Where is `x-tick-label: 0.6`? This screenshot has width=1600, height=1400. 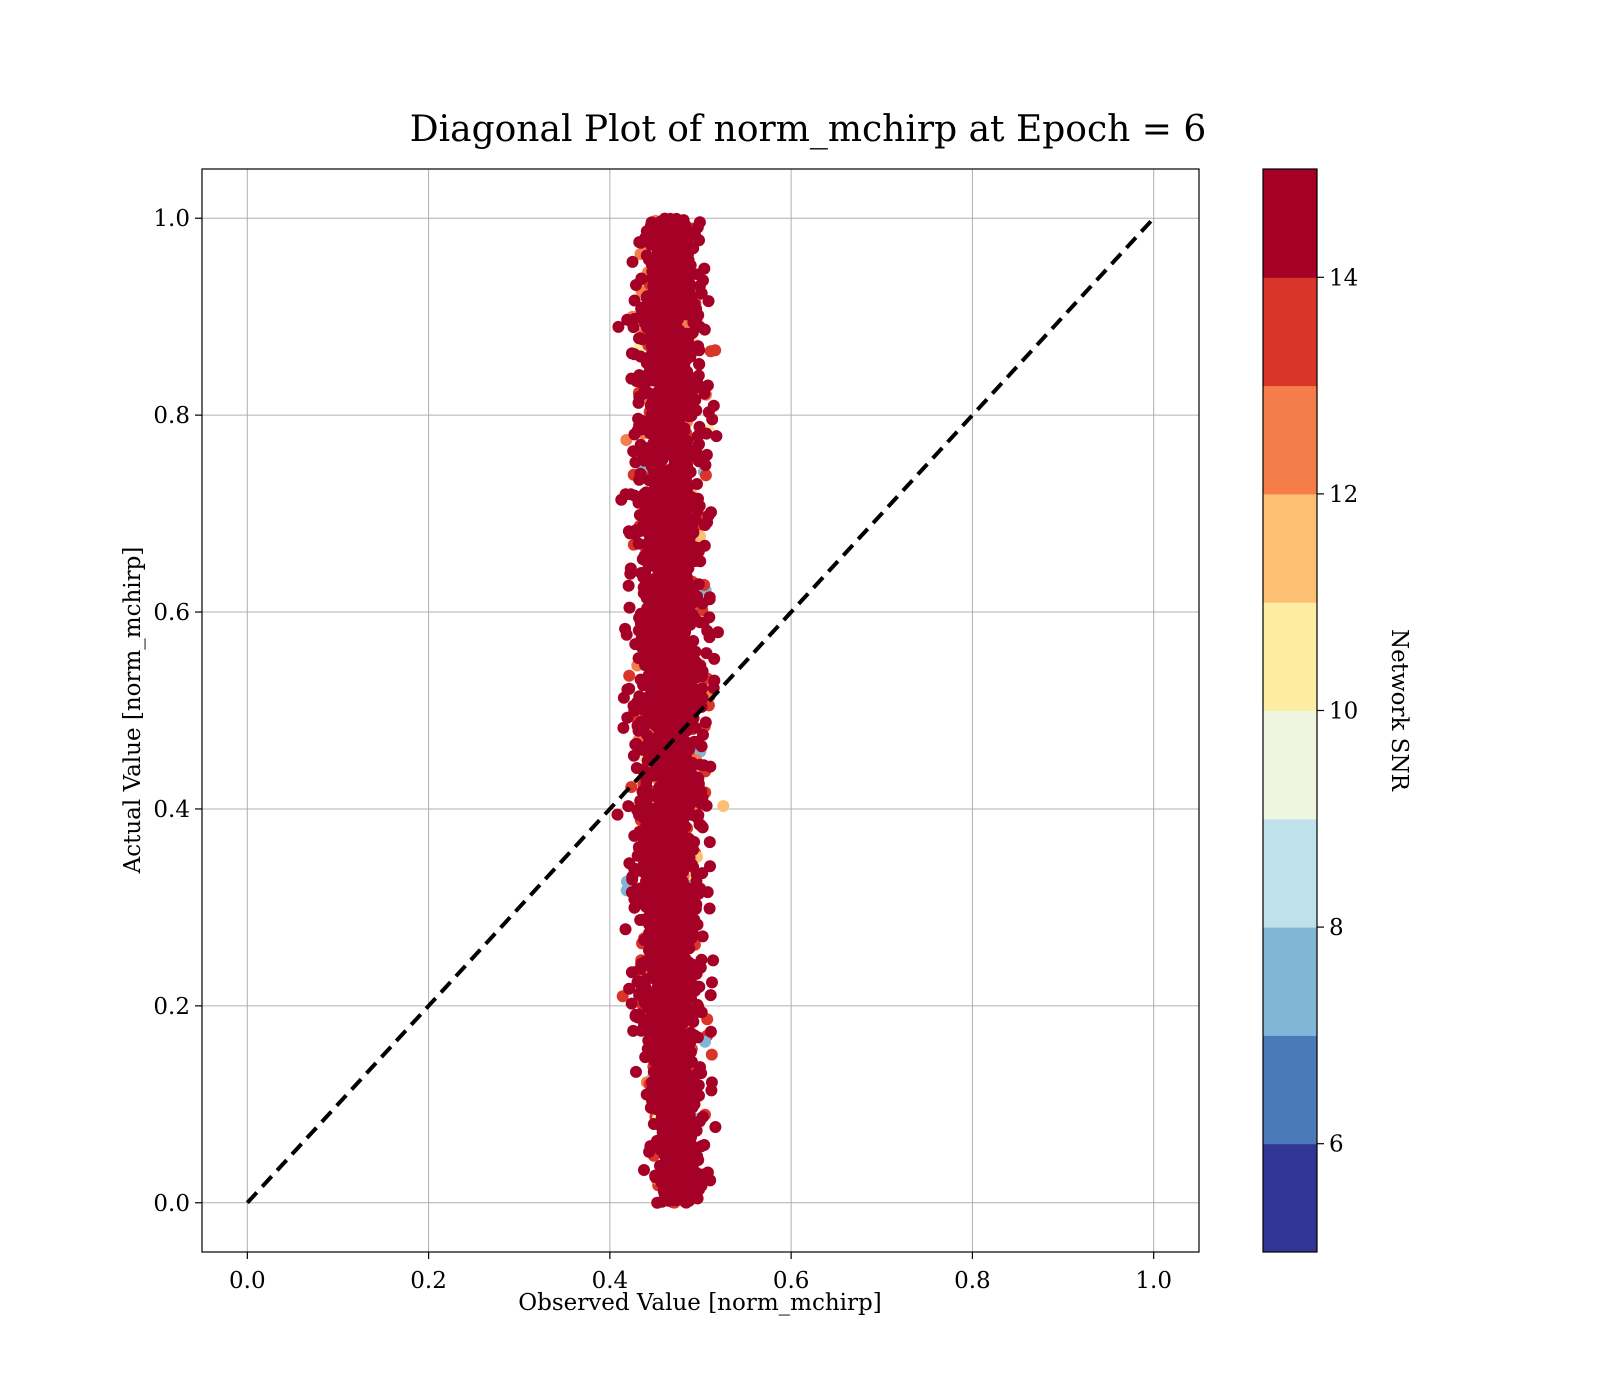 x-tick-label: 0.6 is located at coordinates (791, 1281).